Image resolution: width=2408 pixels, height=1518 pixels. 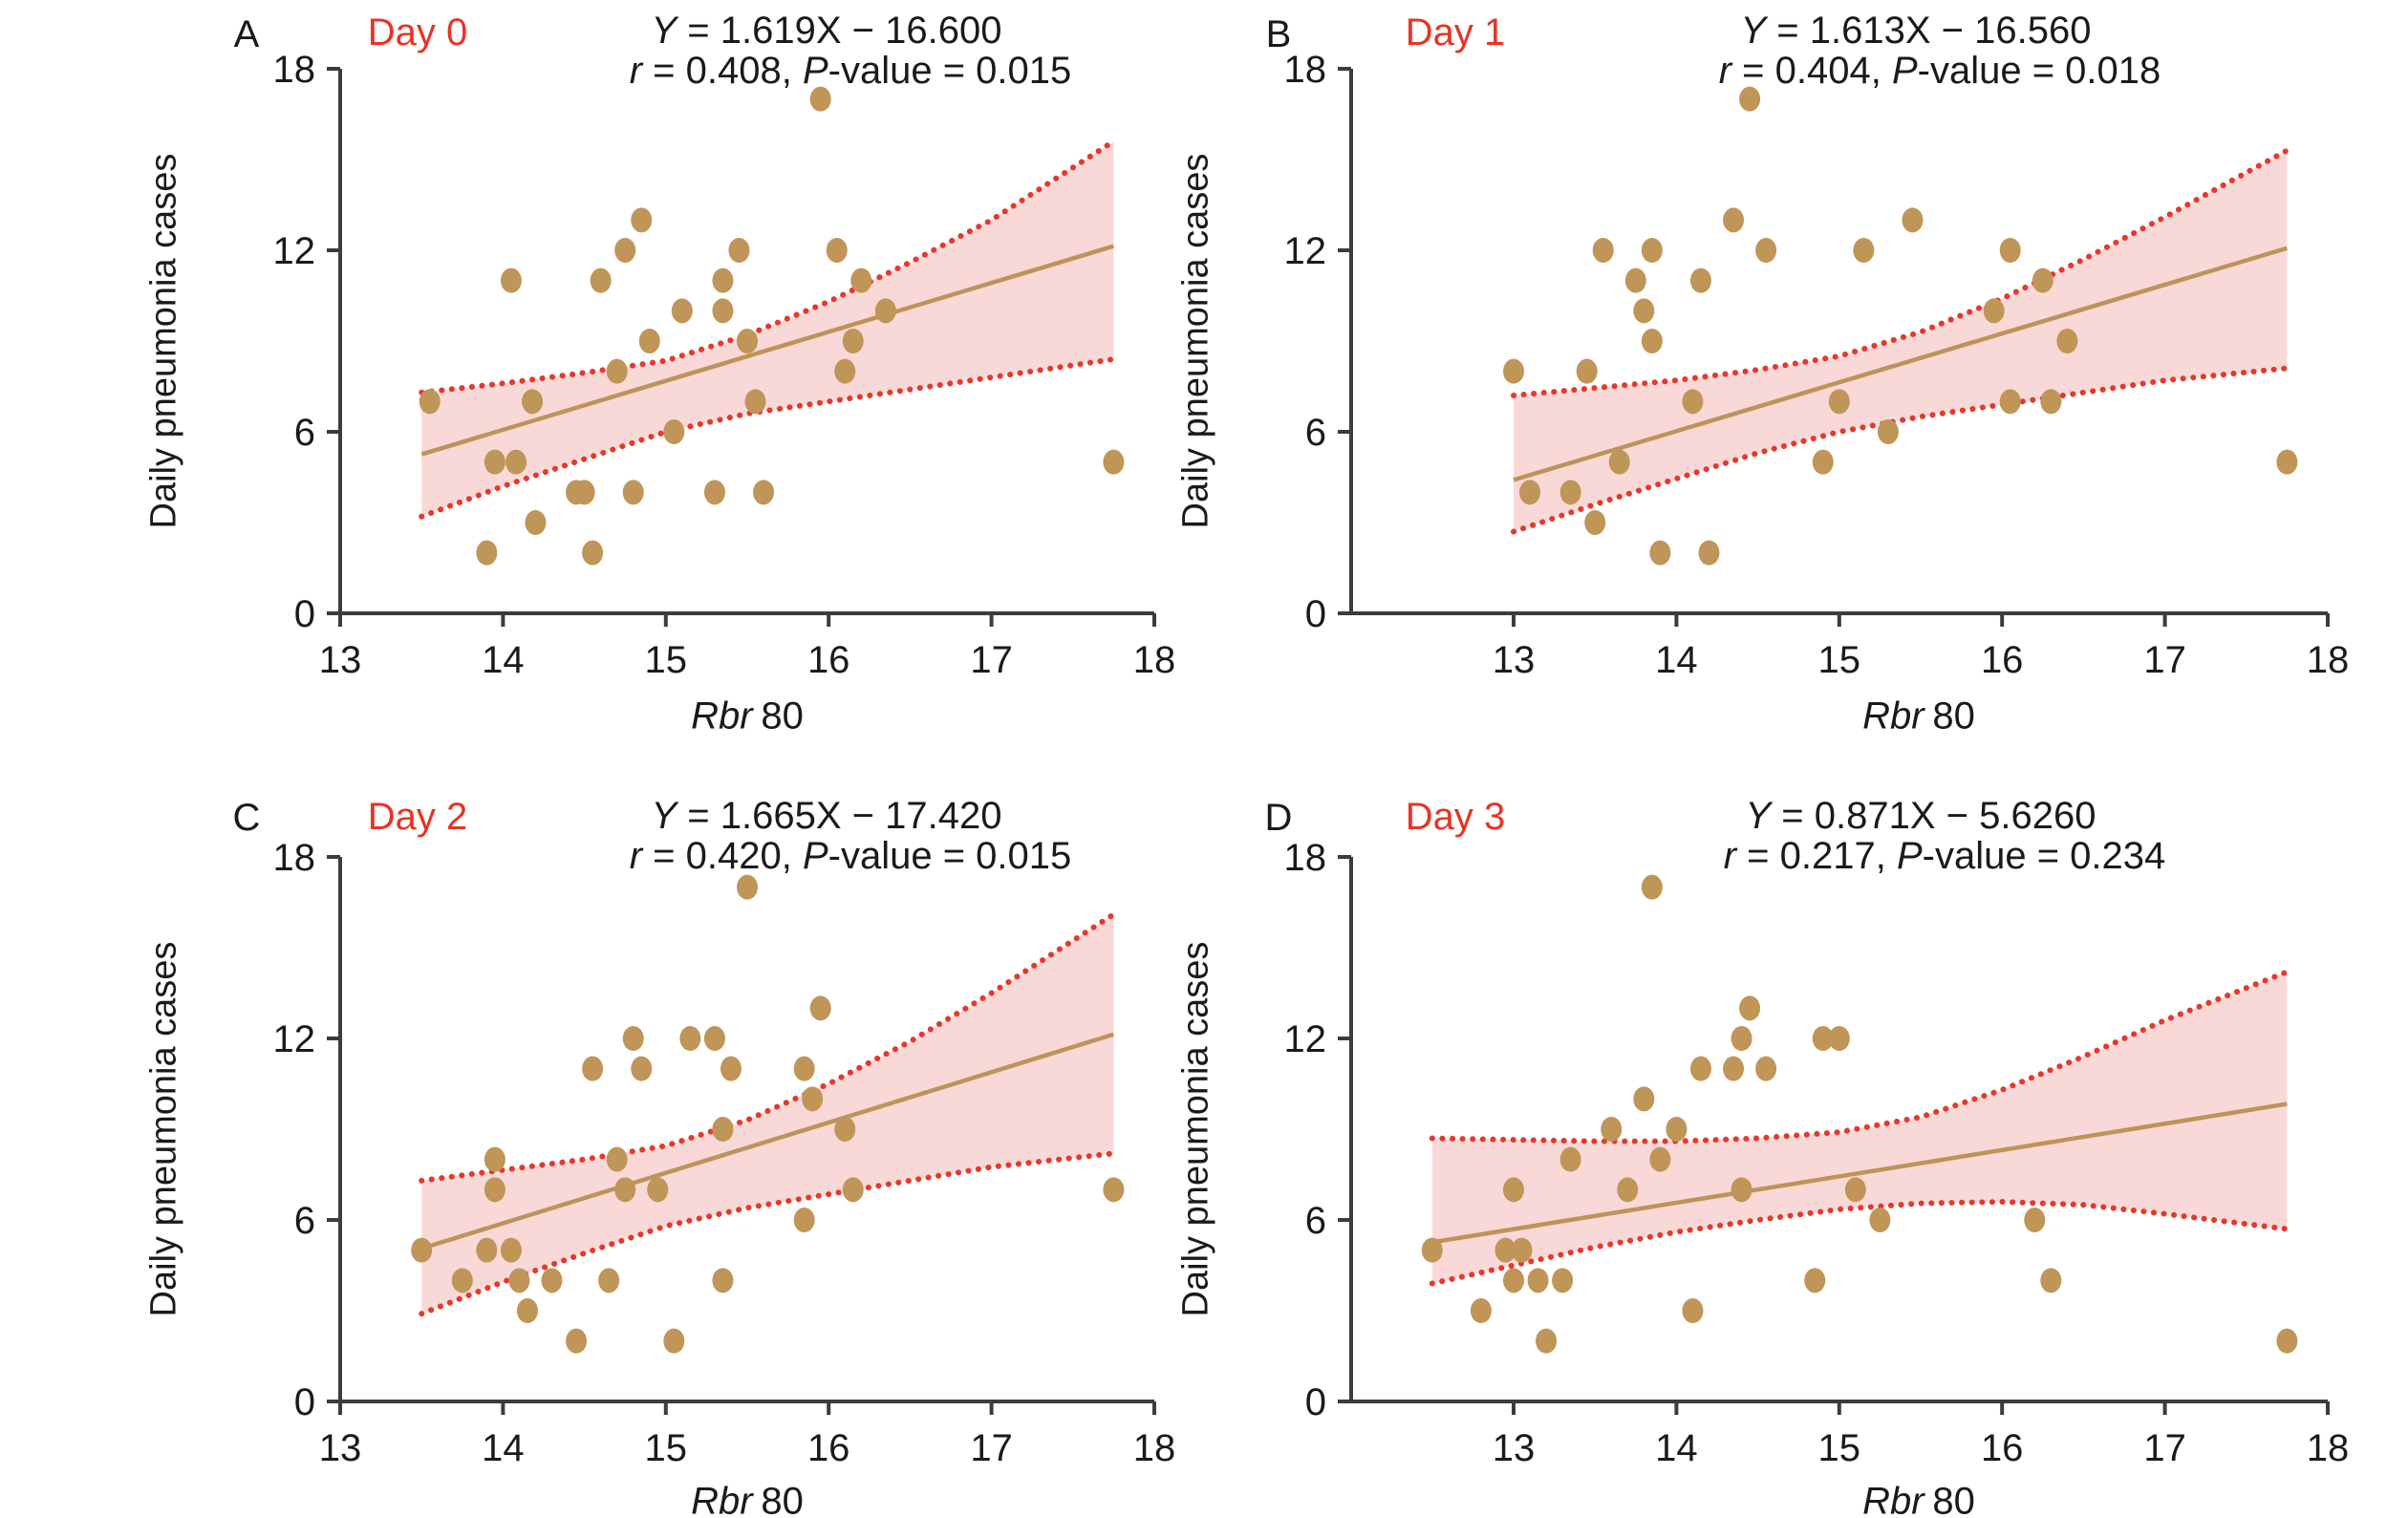 What do you see at coordinates (1945, 856) in the screenshot?
I see `panel-d-stats: r = 0.217, P-value = 0.234` at bounding box center [1945, 856].